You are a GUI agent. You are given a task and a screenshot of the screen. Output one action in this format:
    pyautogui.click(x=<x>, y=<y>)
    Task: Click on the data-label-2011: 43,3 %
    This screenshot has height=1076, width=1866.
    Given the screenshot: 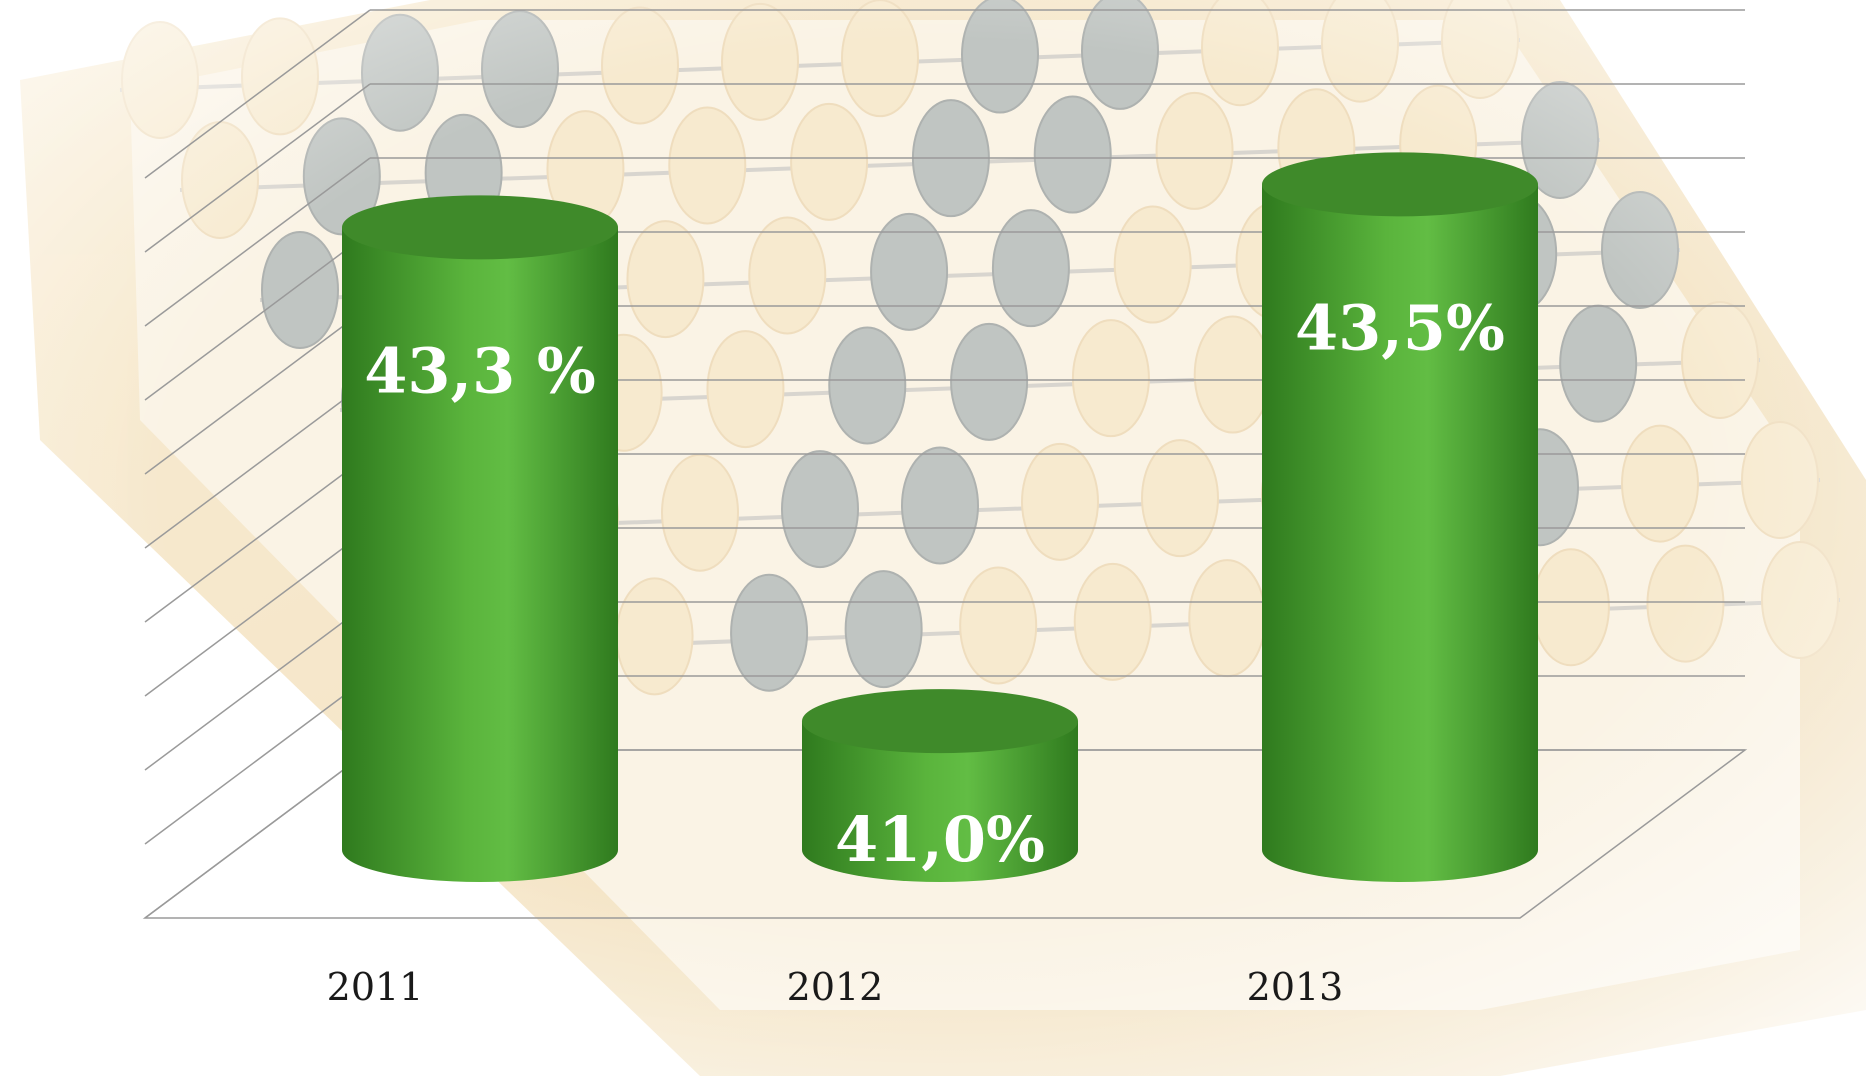 What is the action you would take?
    pyautogui.click(x=480, y=370)
    